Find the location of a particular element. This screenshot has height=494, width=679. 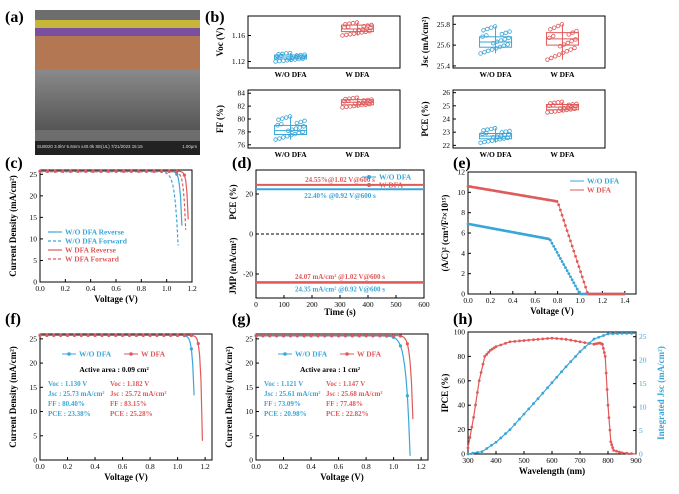

panel-h-ytick-right-label: 25 is located at coordinates (643, 336).